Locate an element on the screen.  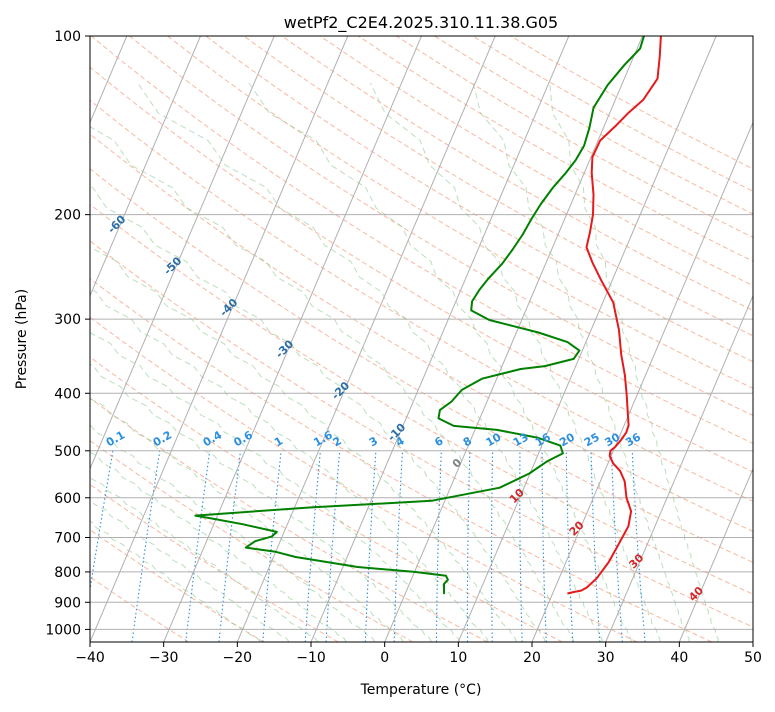
mixing-ratio-label: 0.4 is located at coordinates (213, 438).